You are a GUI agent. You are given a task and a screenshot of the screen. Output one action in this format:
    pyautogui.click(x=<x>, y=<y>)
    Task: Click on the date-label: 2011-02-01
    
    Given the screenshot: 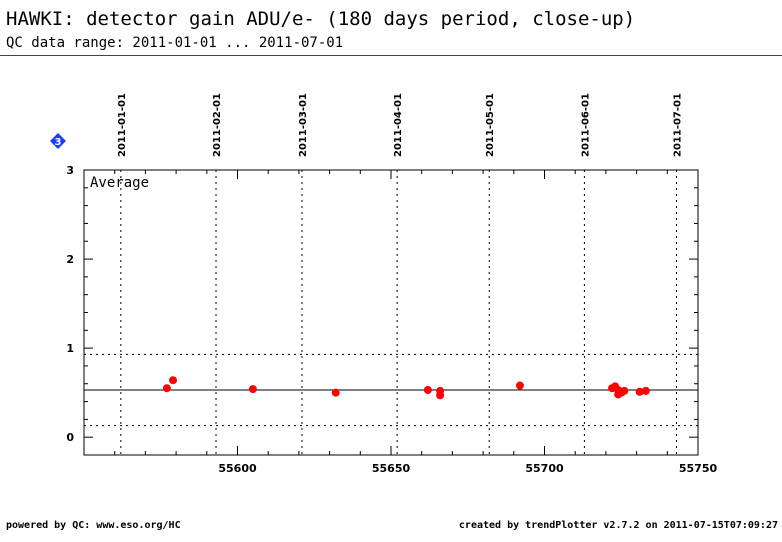 What is the action you would take?
    pyautogui.click(x=217, y=125)
    